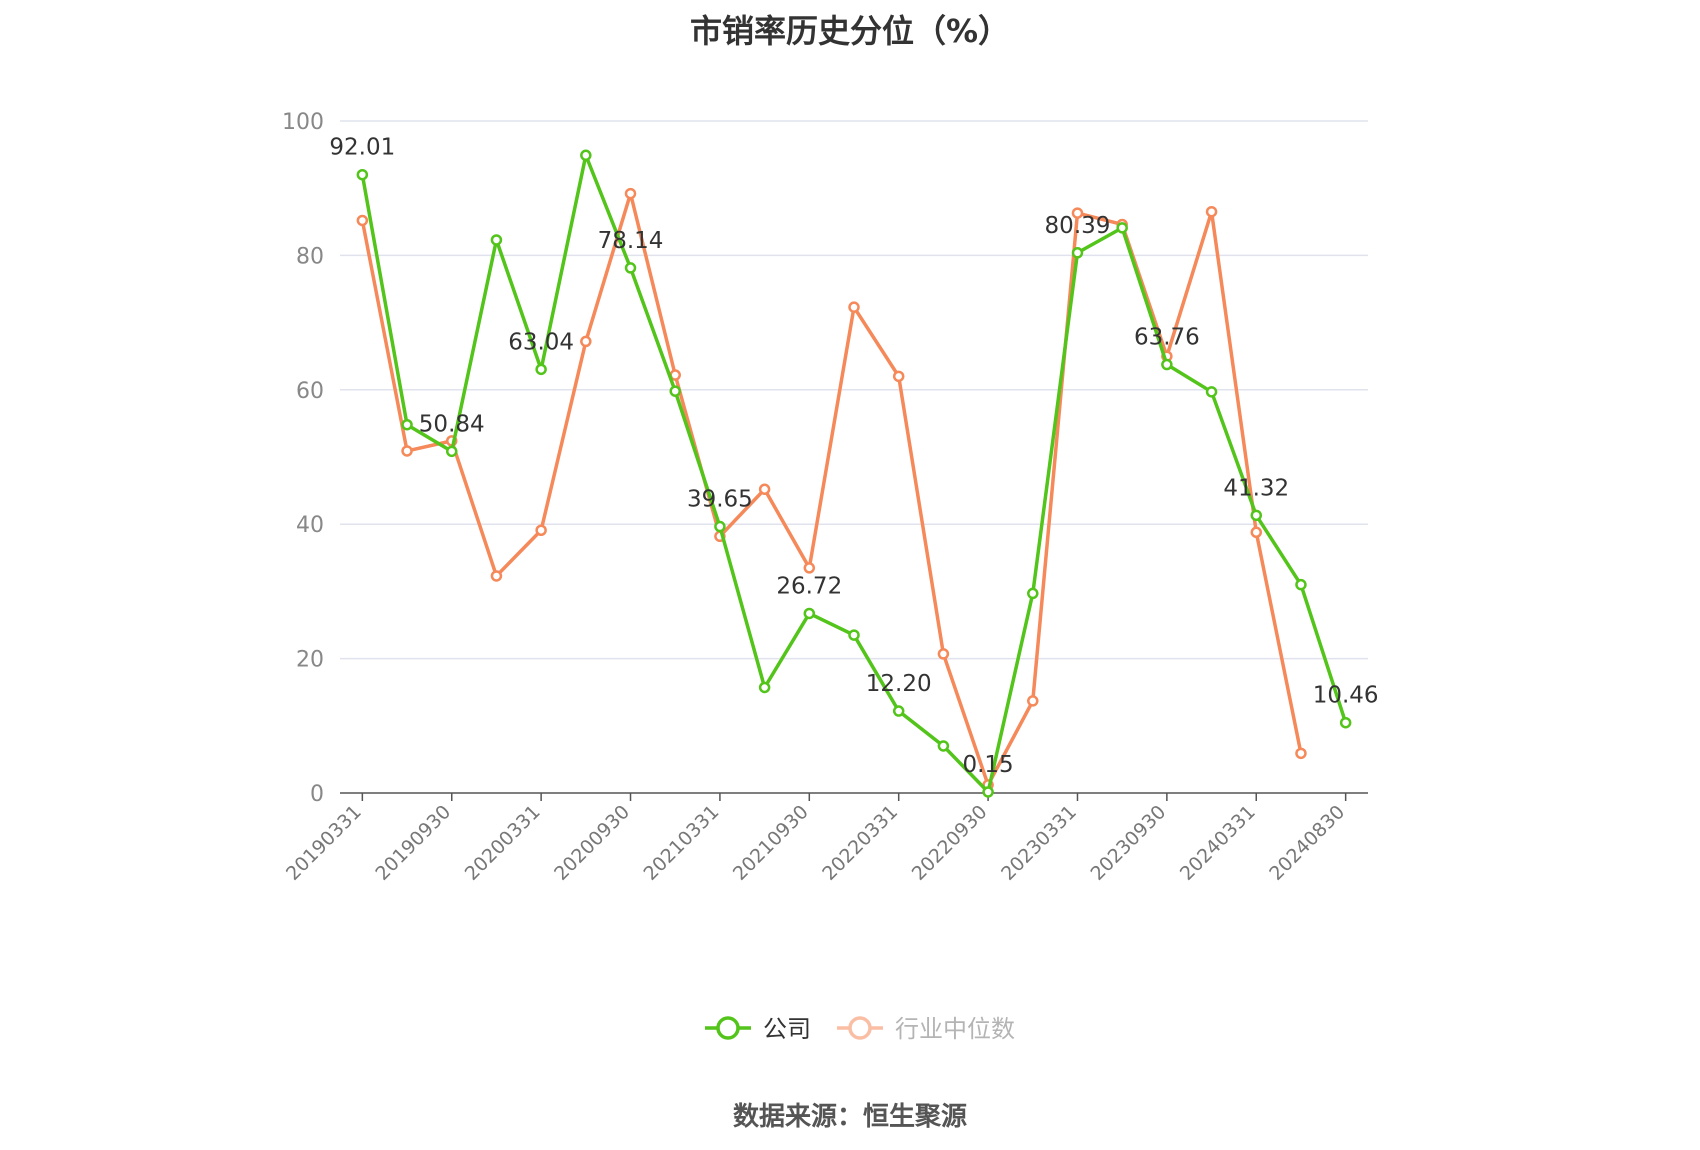 Image resolution: width=1700 pixels, height=1150 pixels. Describe the element at coordinates (849, 1117) in the screenshot. I see `source-note: 数据来源：恒生聚源` at that location.